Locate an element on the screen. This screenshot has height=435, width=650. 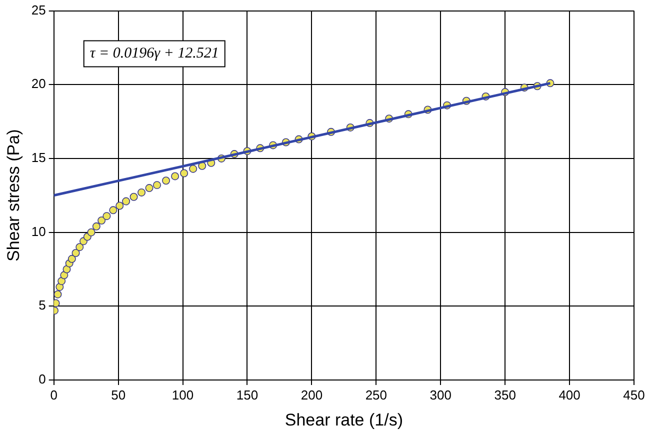
y-tick-label: 5 is located at coordinates (42, 305).